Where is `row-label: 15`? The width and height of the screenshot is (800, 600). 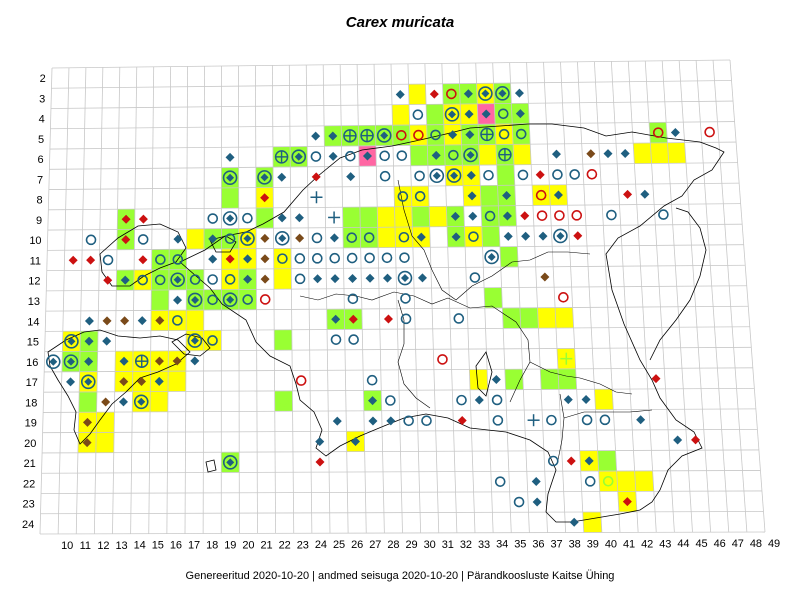 row-label: 15 is located at coordinates (33, 343).